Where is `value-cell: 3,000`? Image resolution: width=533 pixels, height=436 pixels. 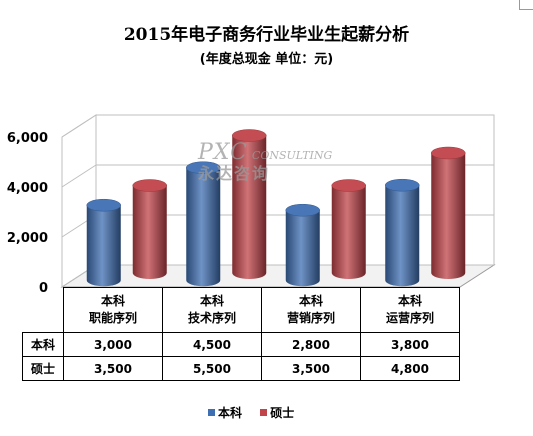
value-cell: 3,000 is located at coordinates (113, 344).